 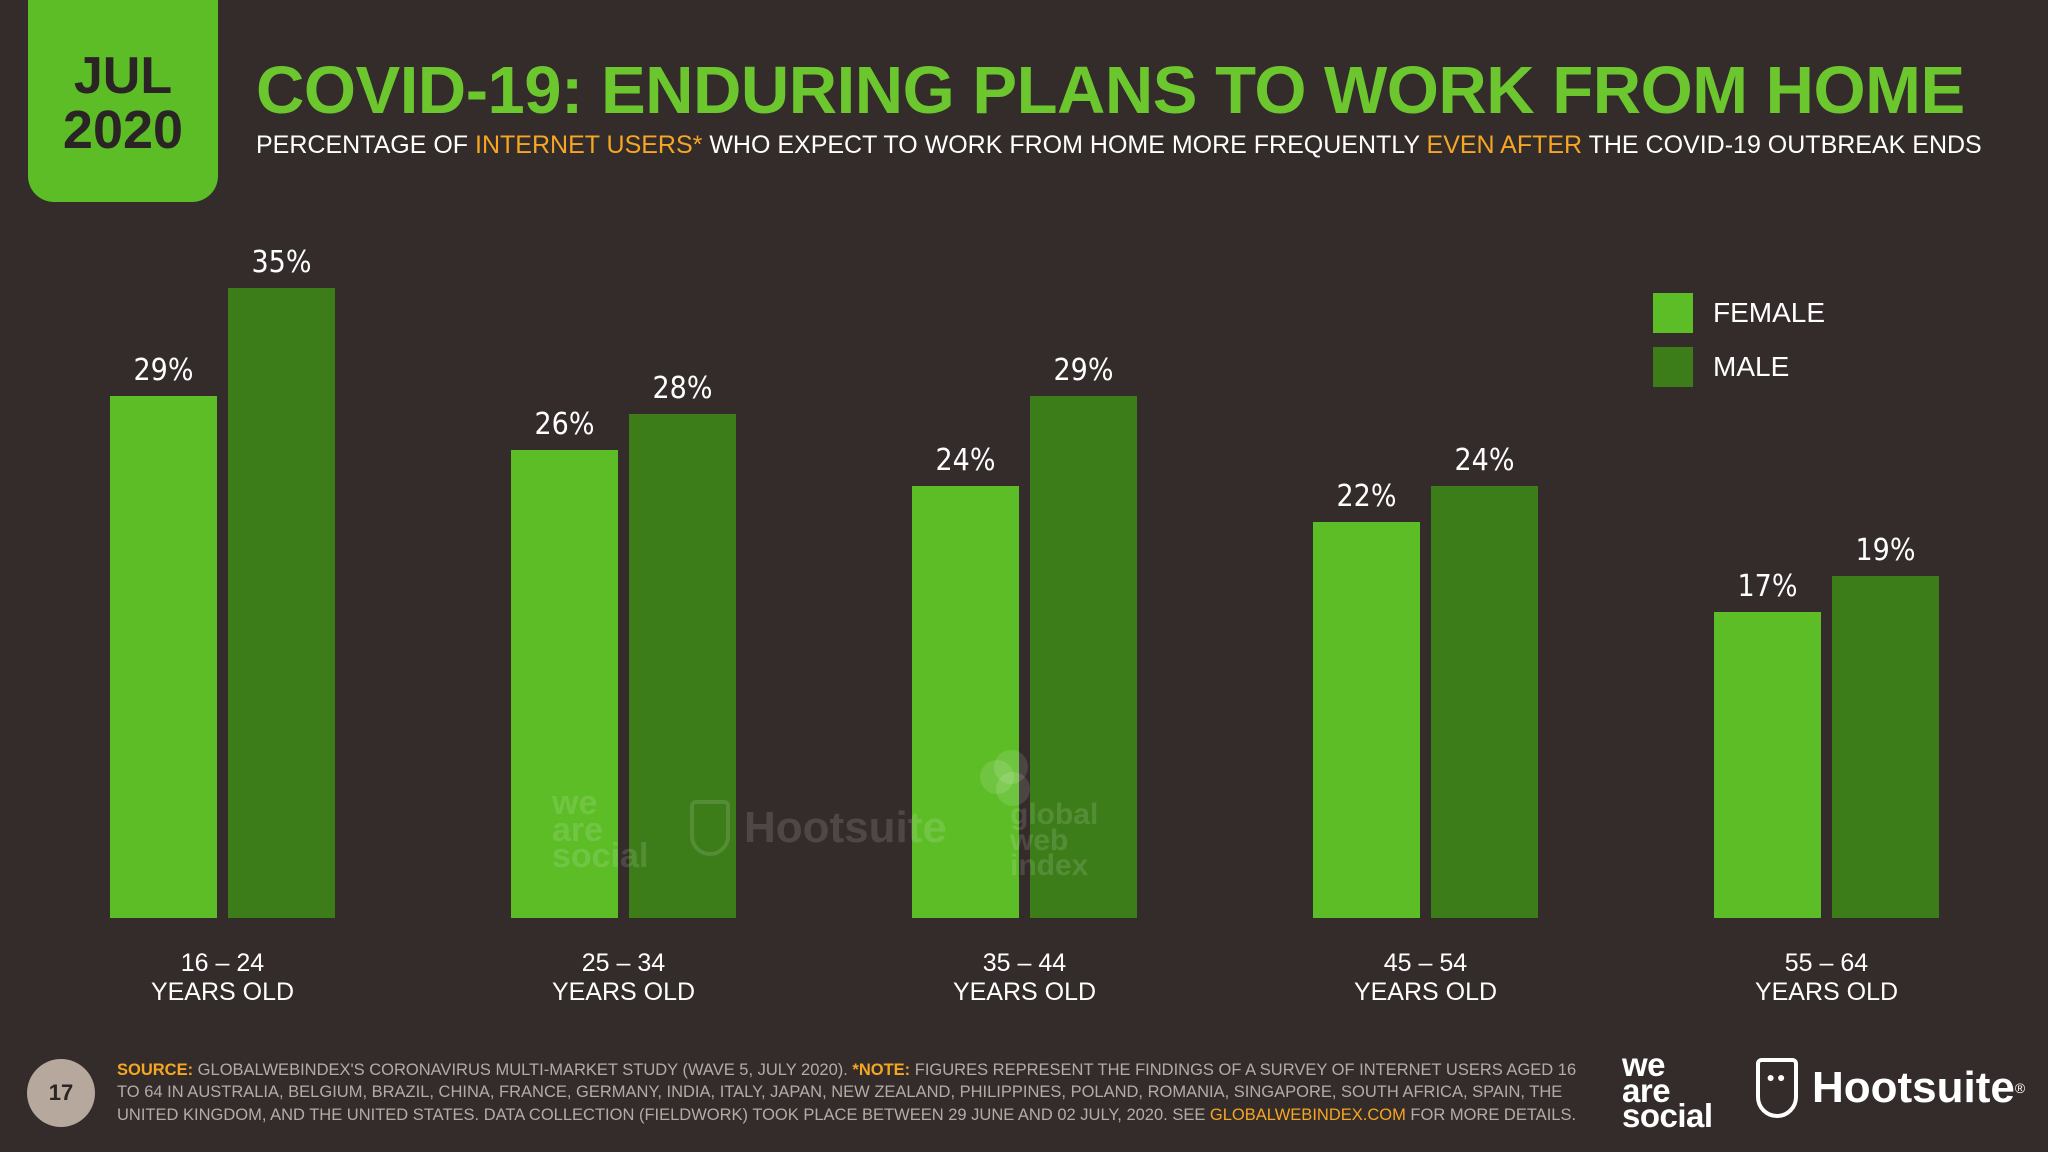 What do you see at coordinates (683, 388) in the screenshot?
I see `data-label-male-1: 28%` at bounding box center [683, 388].